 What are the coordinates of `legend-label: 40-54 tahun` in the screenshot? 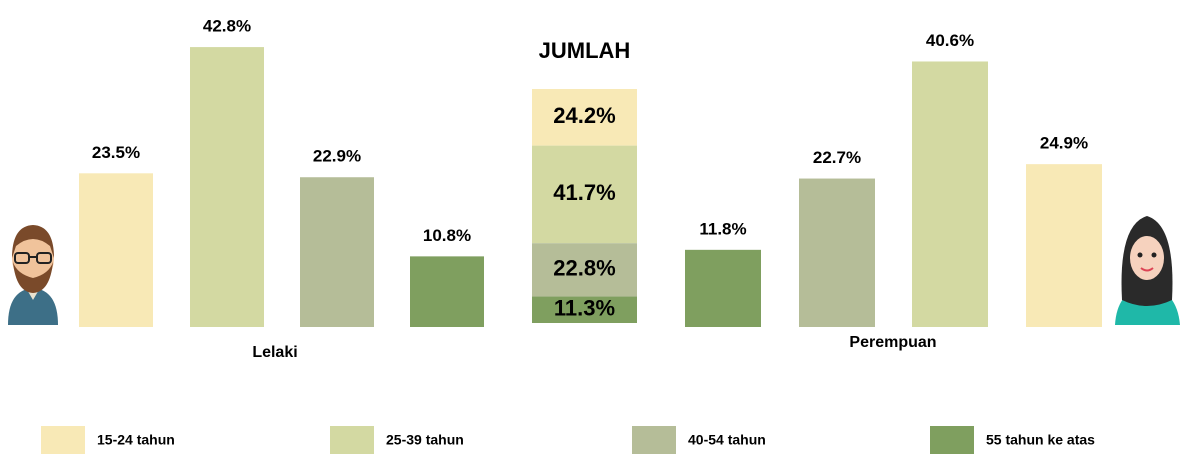 It's located at (727, 440).